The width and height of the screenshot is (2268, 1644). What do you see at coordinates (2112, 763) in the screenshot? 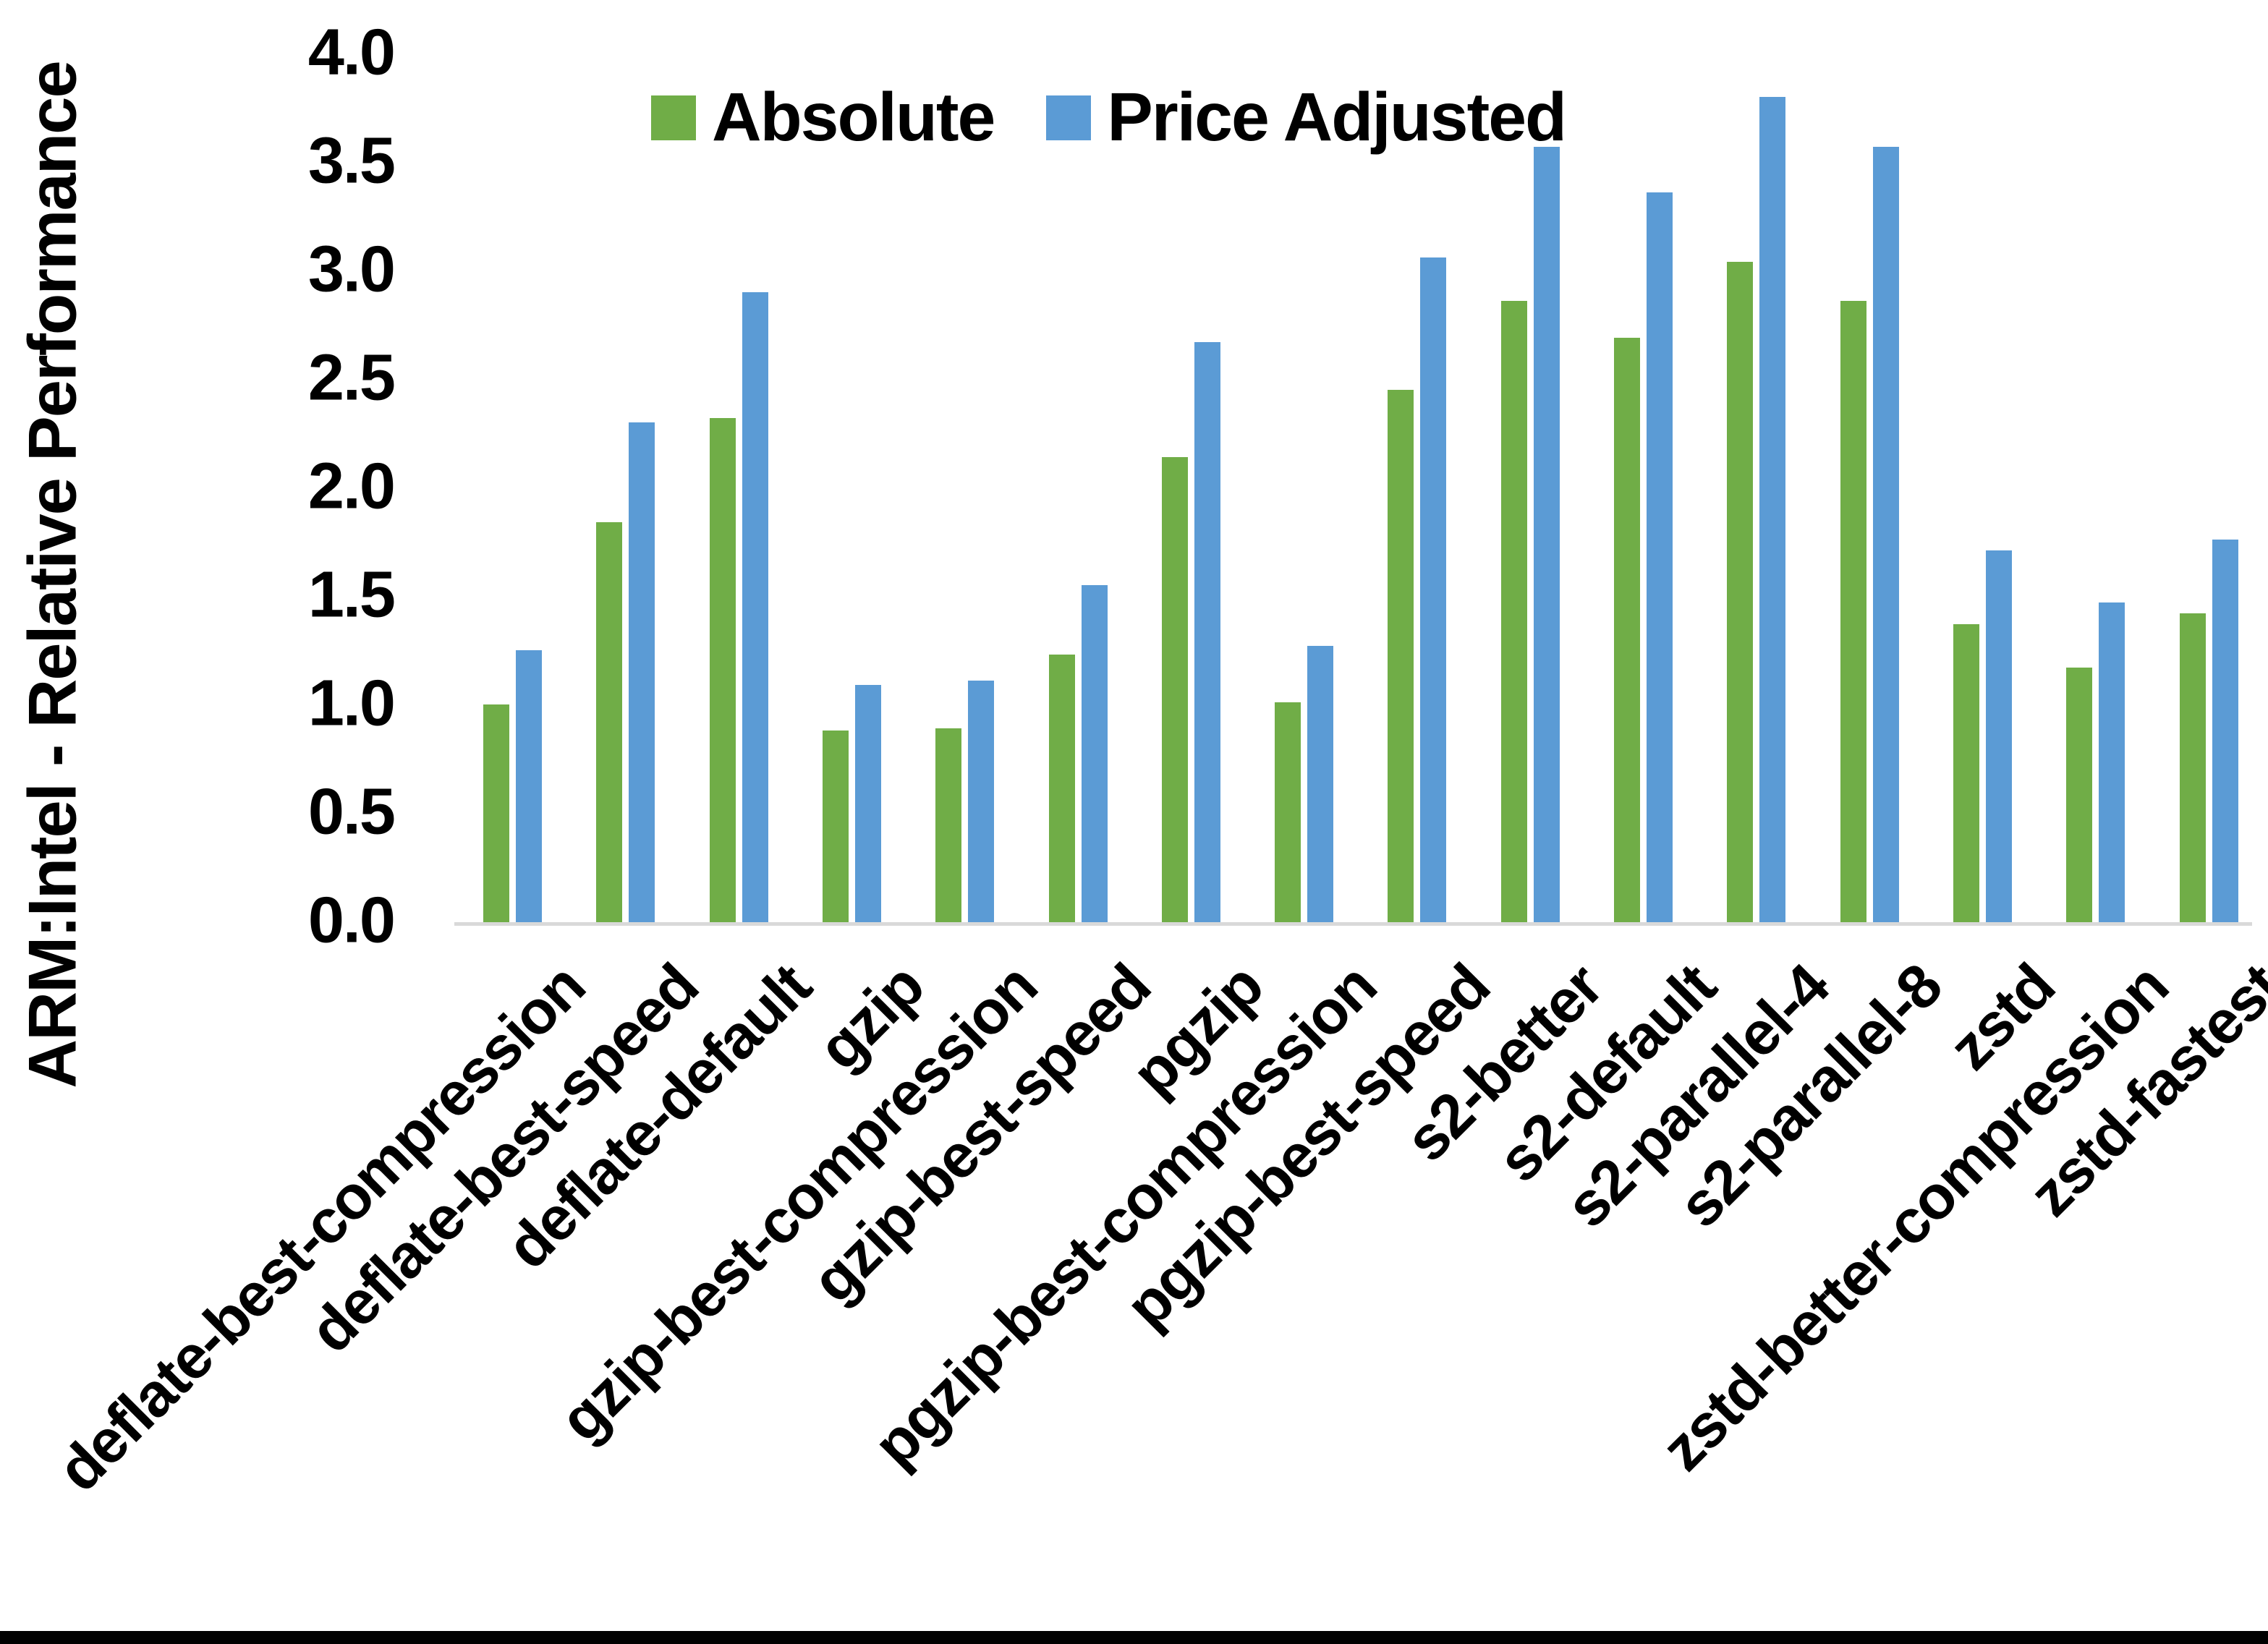
I see `bar-price-adjusted-zstd-better-compression` at bounding box center [2112, 763].